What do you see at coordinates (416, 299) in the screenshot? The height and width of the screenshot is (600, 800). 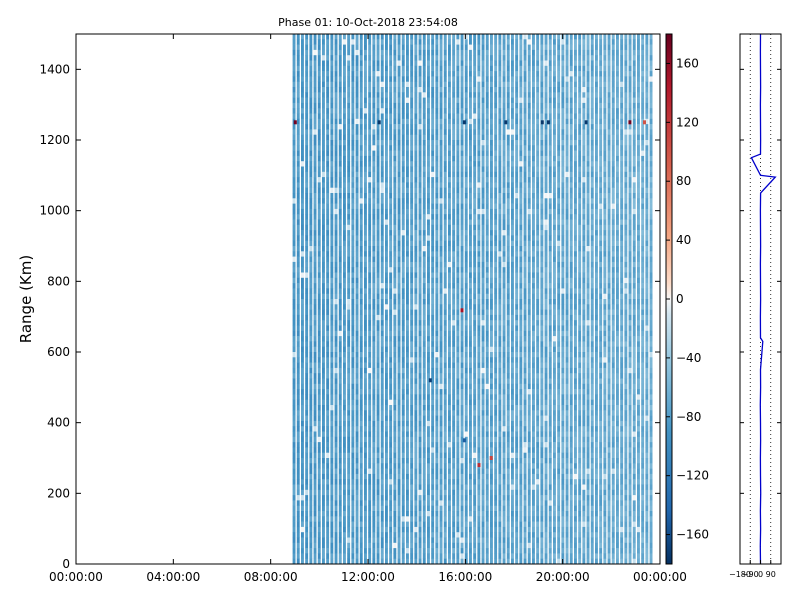 I see `heatmap-column` at bounding box center [416, 299].